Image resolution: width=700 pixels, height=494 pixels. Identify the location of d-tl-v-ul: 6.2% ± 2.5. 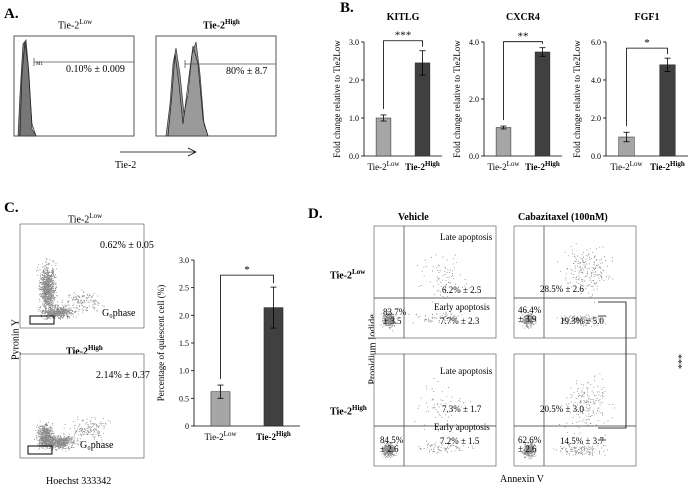
(462, 290).